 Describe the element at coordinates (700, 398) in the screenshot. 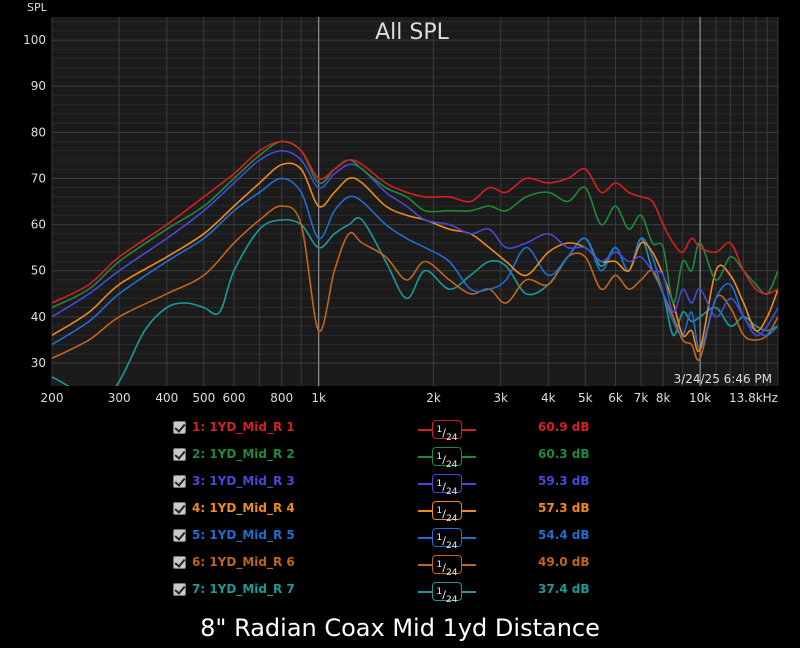

I see `x-tick-label: 10k` at that location.